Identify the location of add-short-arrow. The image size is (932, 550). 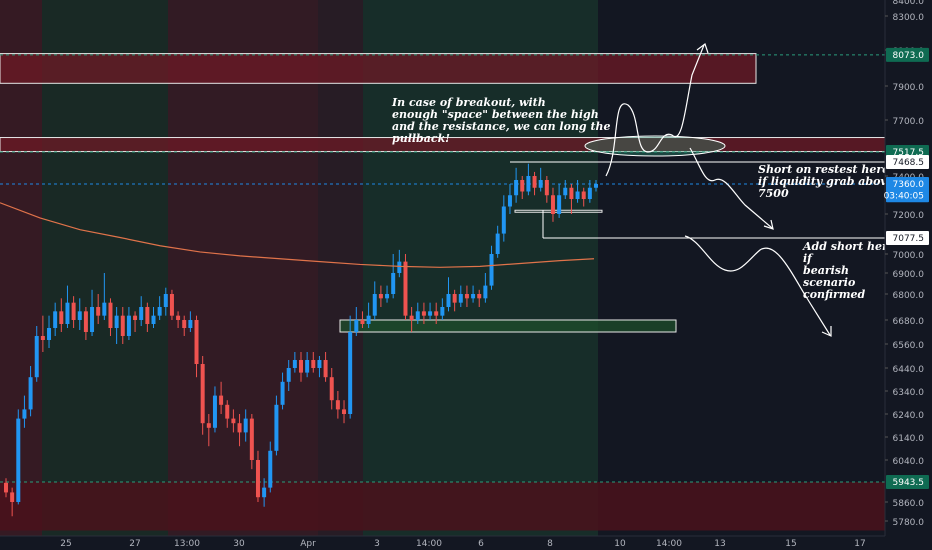
(757, 285).